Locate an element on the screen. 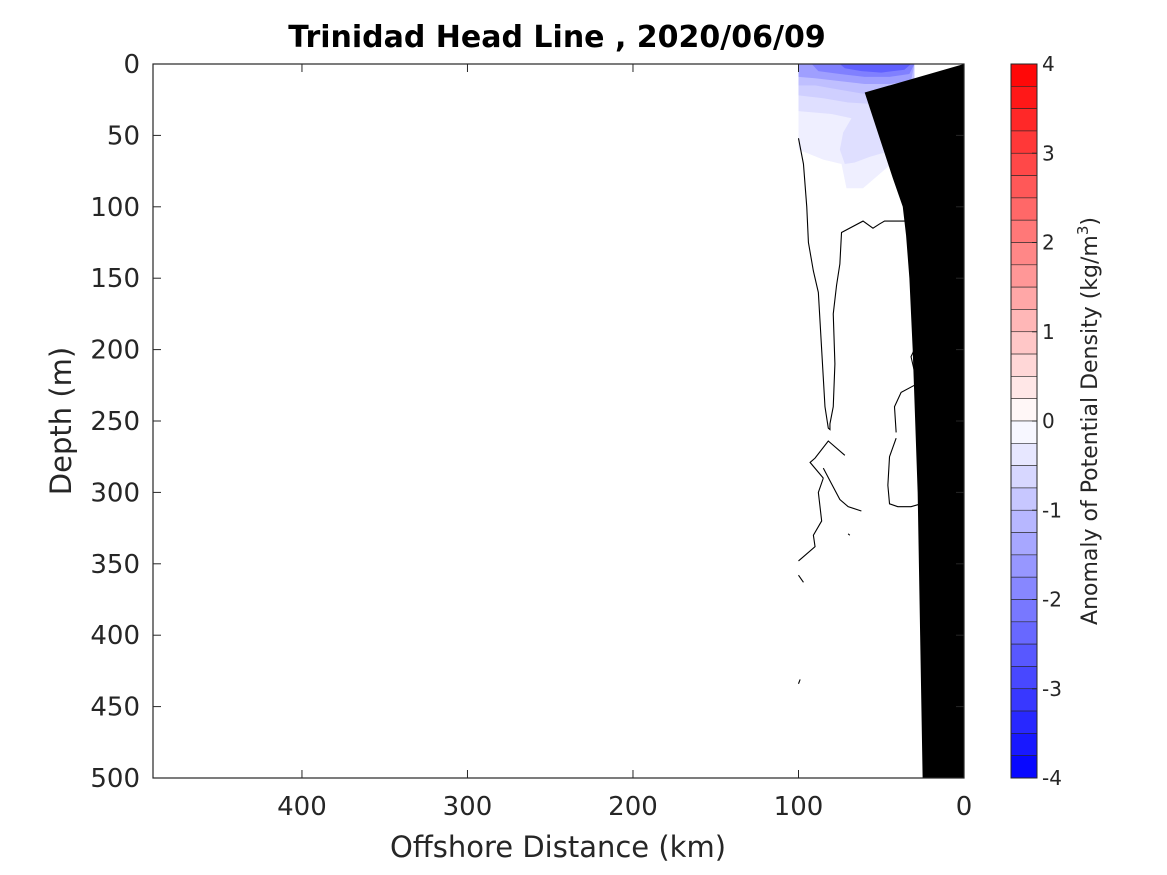  chart-title: Trinidad Head Line , 2020/06/09 is located at coordinates (556, 37).